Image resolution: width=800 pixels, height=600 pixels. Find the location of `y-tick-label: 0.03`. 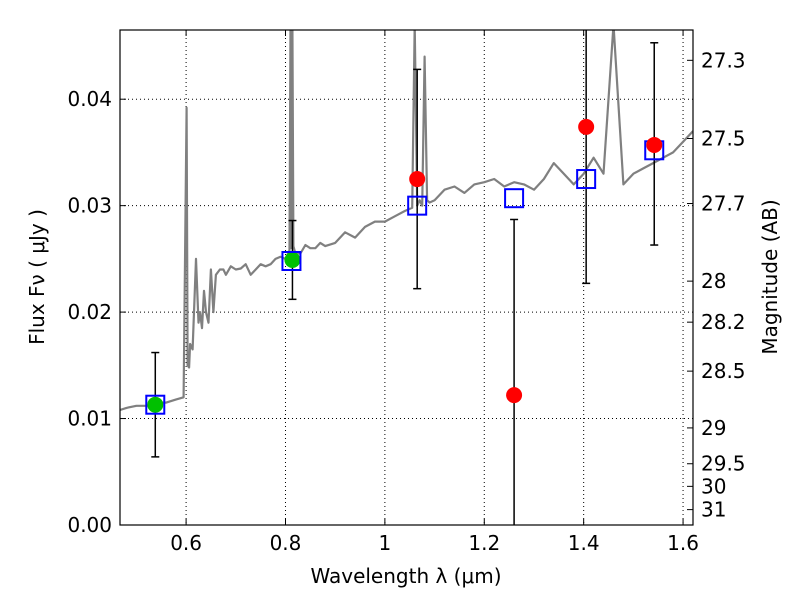

y-tick-label: 0.03 is located at coordinates (89, 206).